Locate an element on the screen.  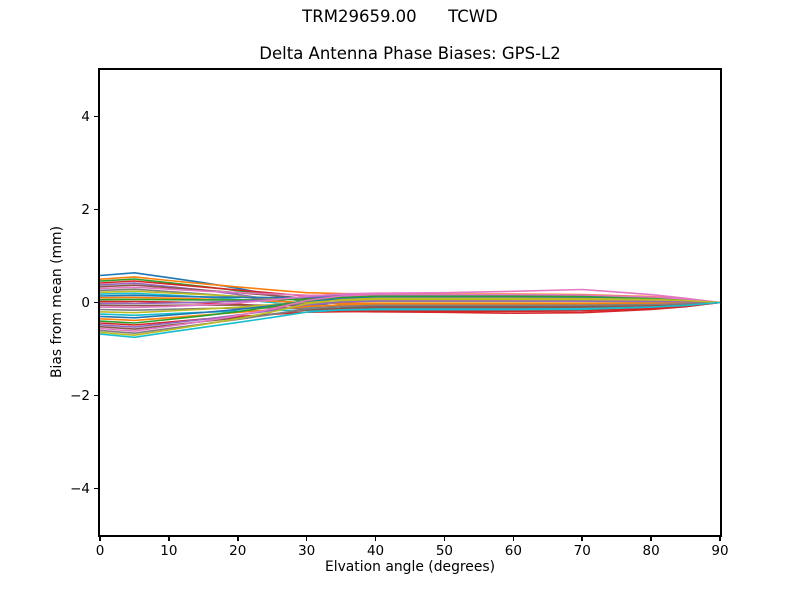
y-tick-label: −2 is located at coordinates (80, 395).